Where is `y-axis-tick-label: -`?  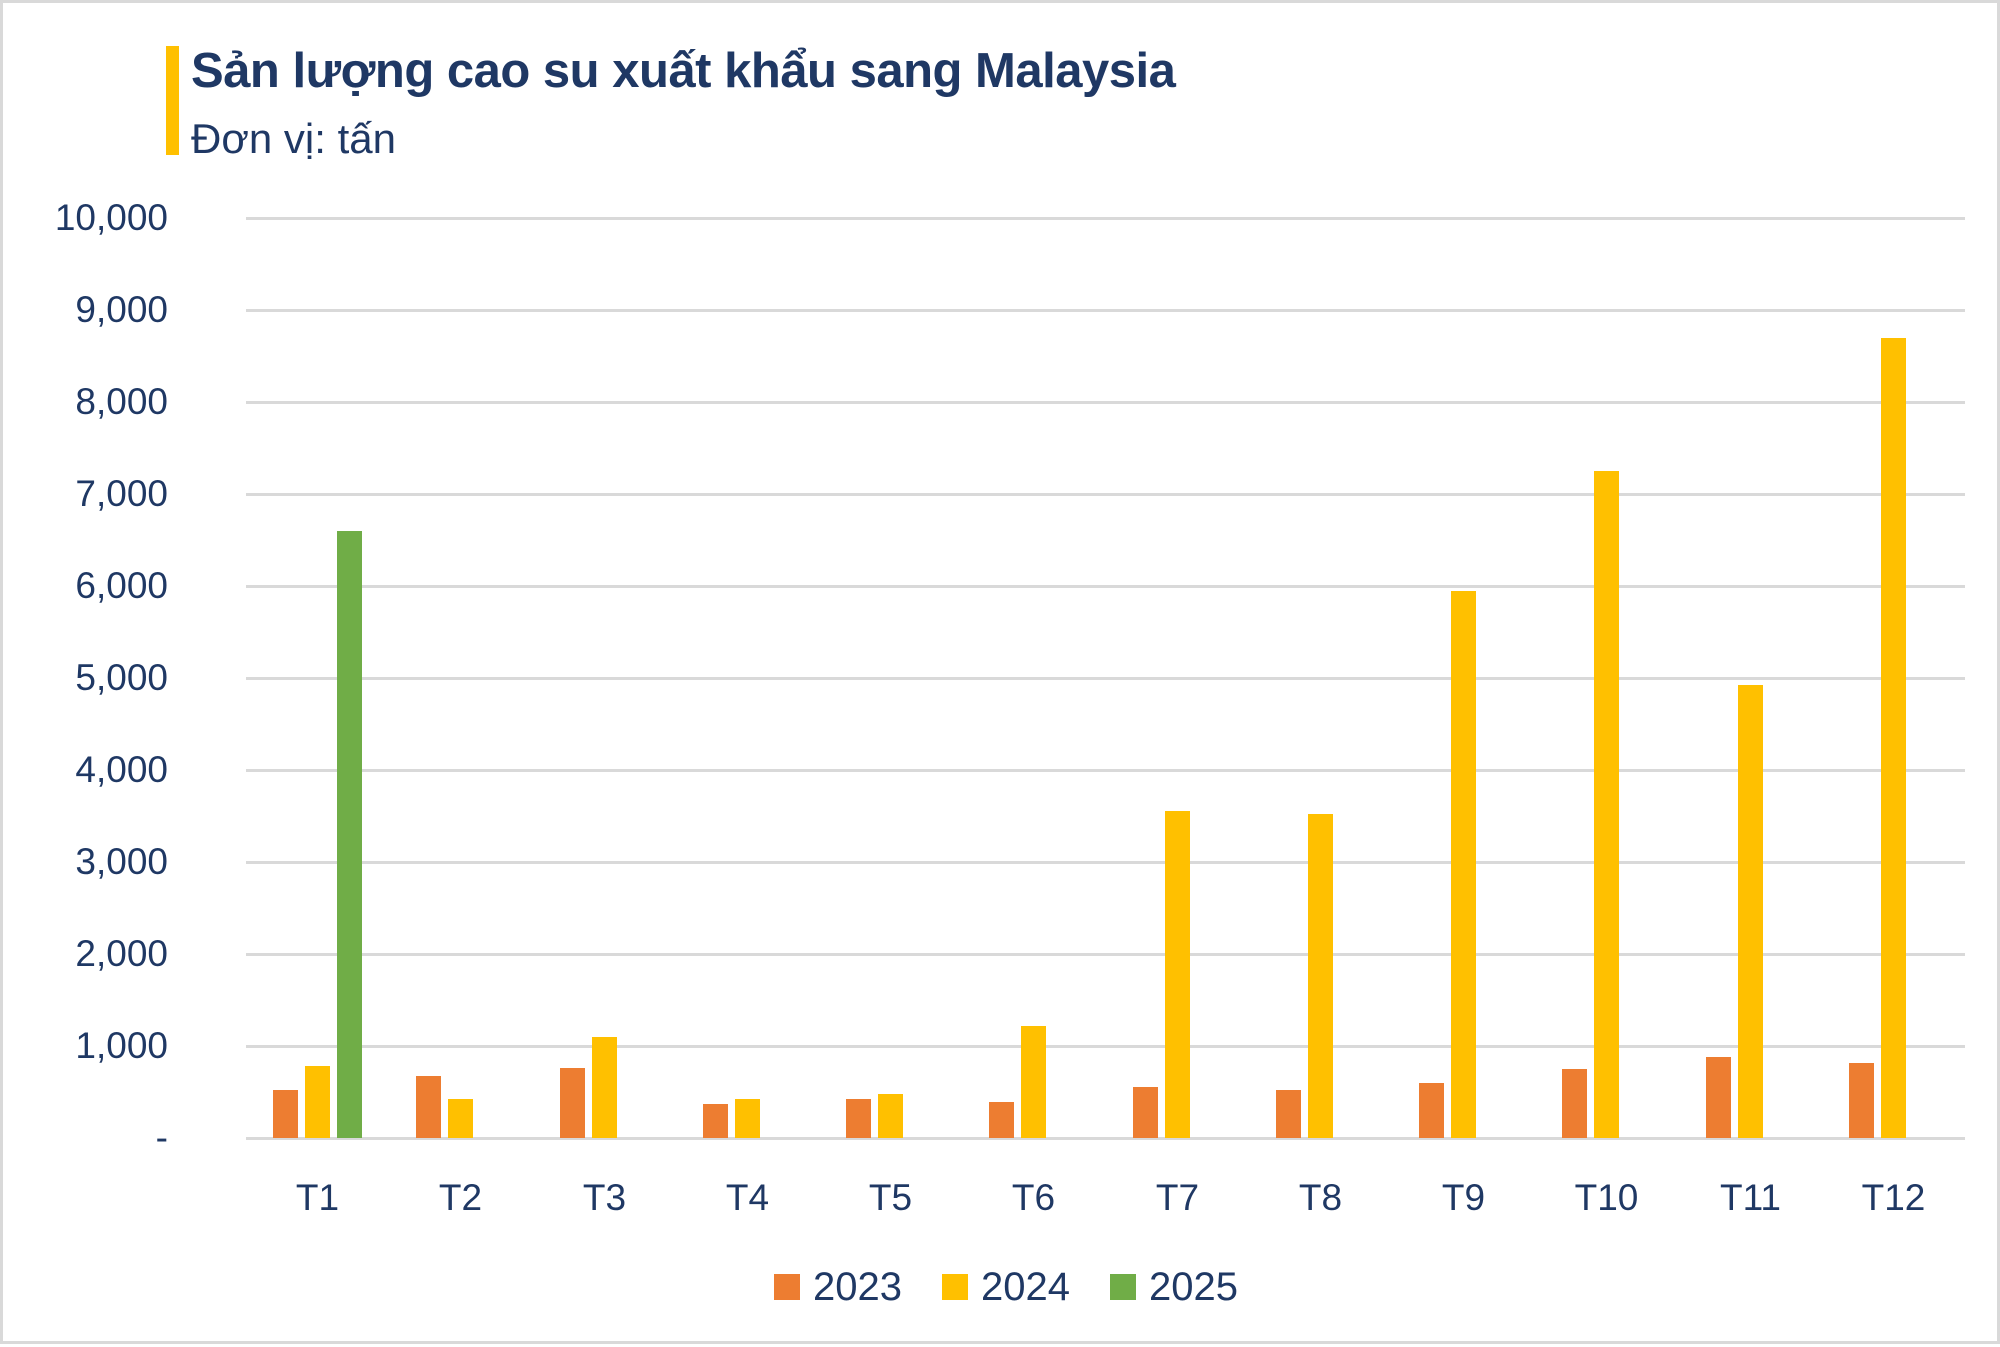
y-axis-tick-label: - is located at coordinates (161, 1137).